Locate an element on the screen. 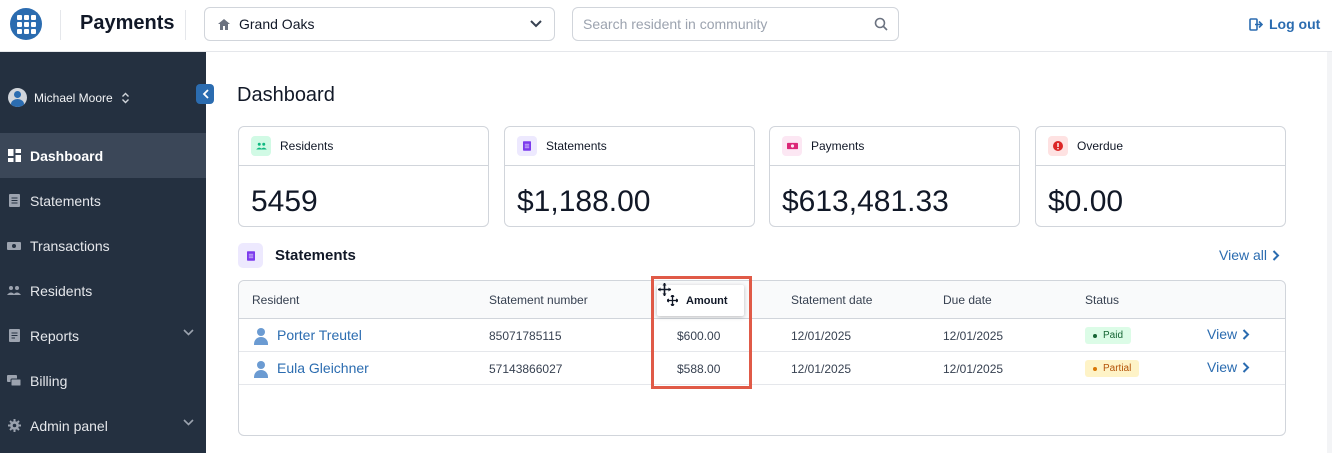 This screenshot has height=453, width=1332. column-header-due-date: Due date is located at coordinates (967, 300).